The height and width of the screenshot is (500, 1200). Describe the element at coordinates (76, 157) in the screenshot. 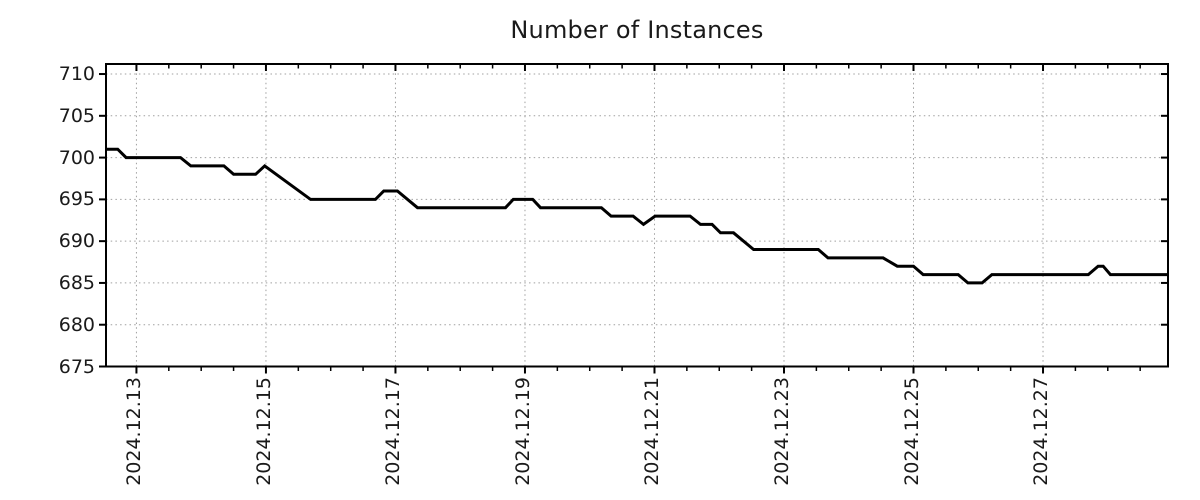

I see `y-tick-label: 700` at that location.